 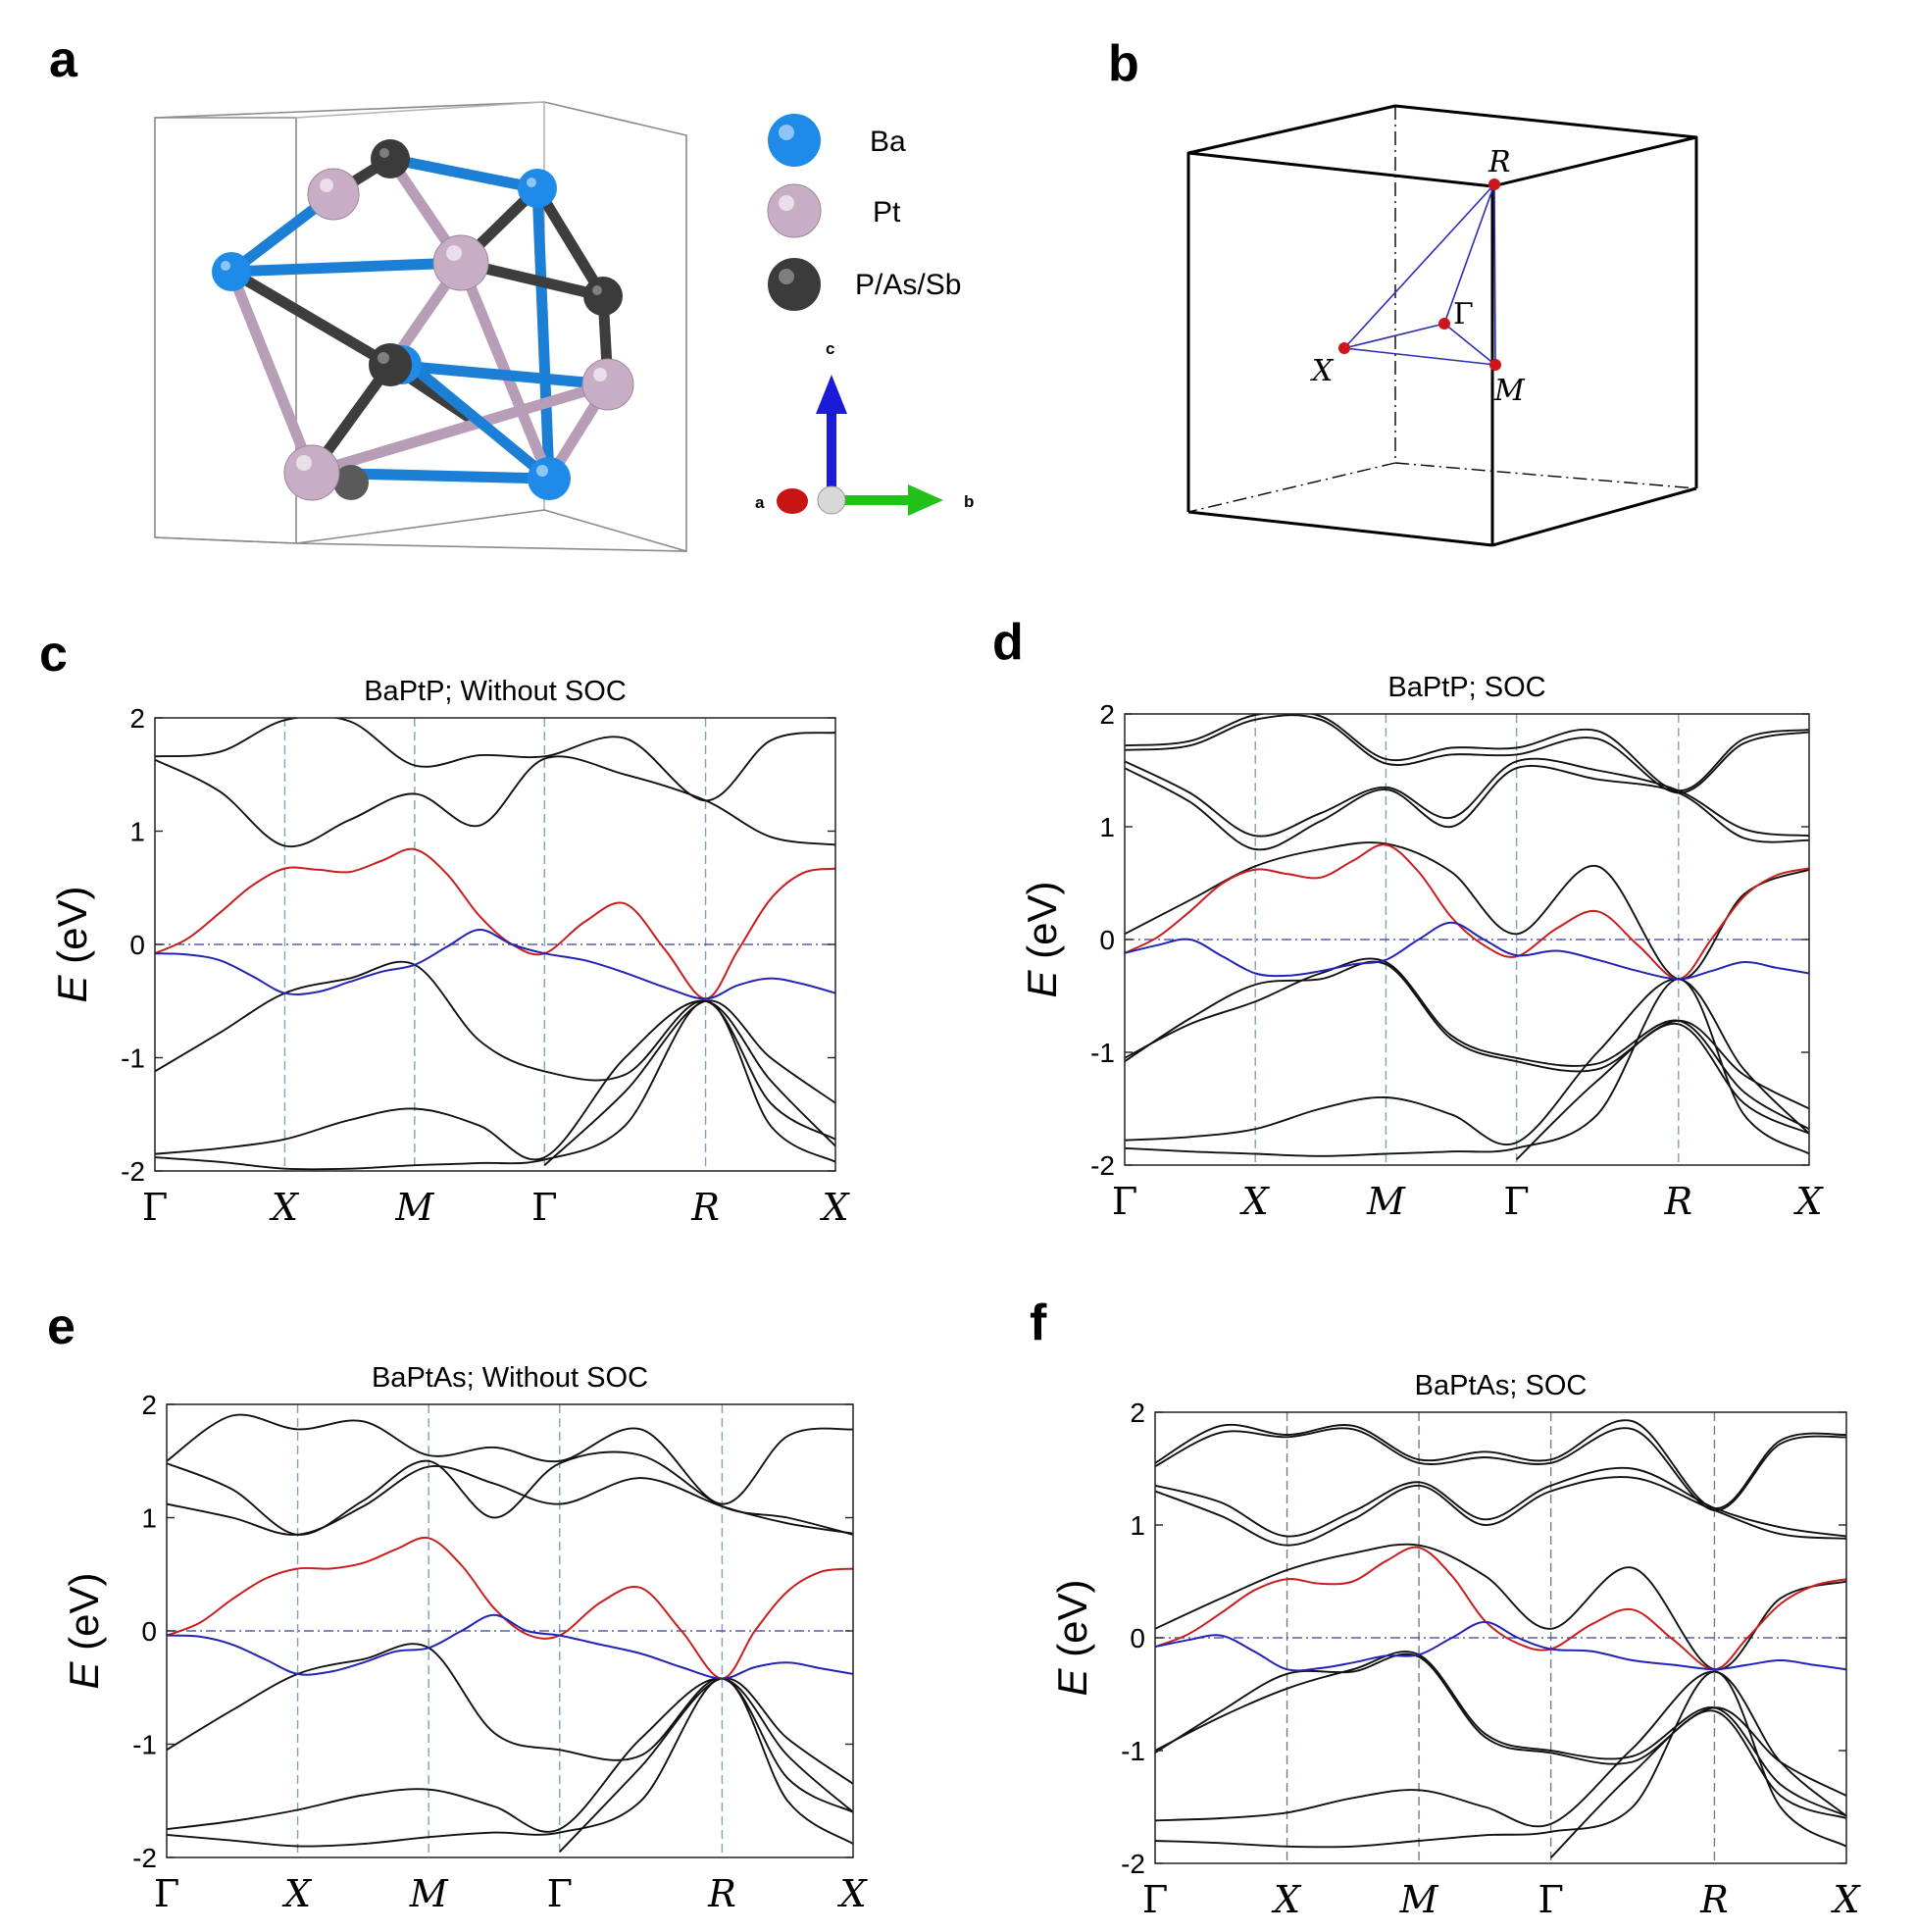 I want to click on axis-label-b: b, so click(x=969, y=502).